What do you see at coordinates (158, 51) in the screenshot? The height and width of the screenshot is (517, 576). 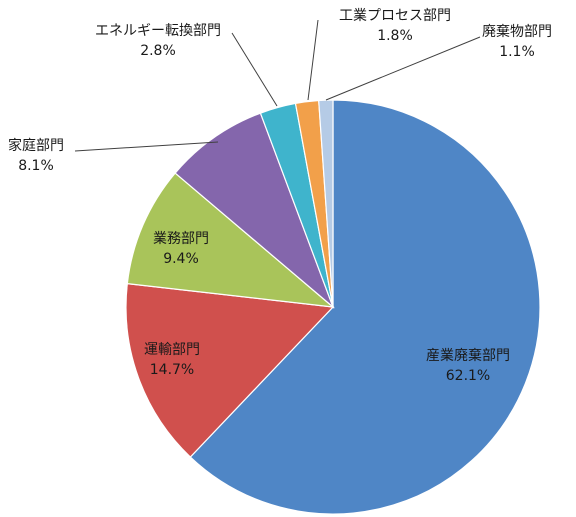 I see `slice-percent-label: 2.8%` at bounding box center [158, 51].